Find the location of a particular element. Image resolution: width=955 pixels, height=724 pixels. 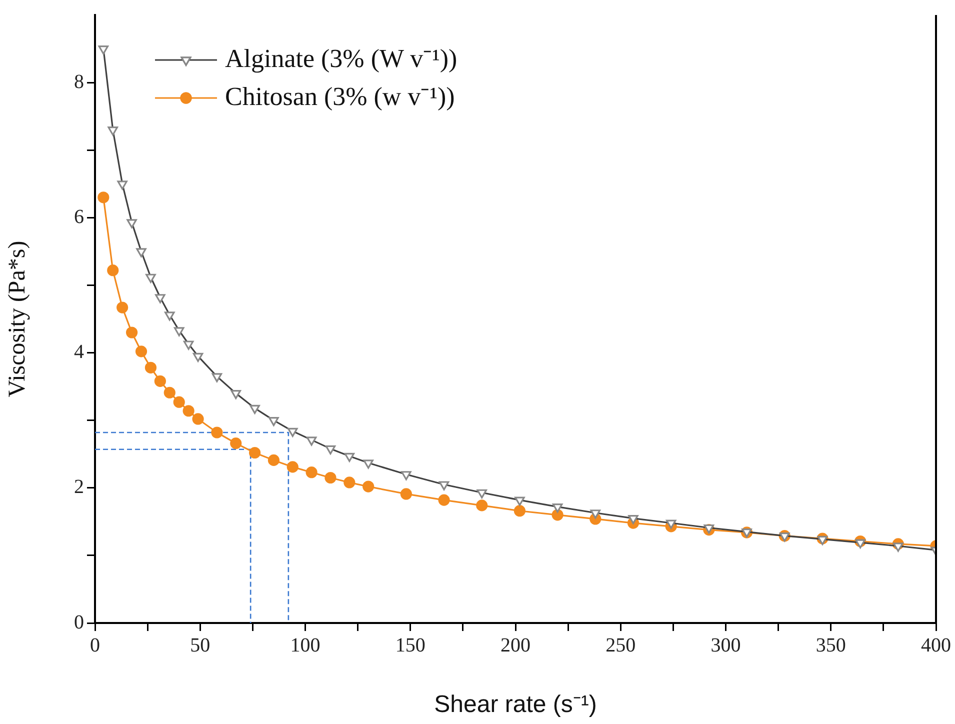

y-tick-label: 4 is located at coordinates (79, 352).